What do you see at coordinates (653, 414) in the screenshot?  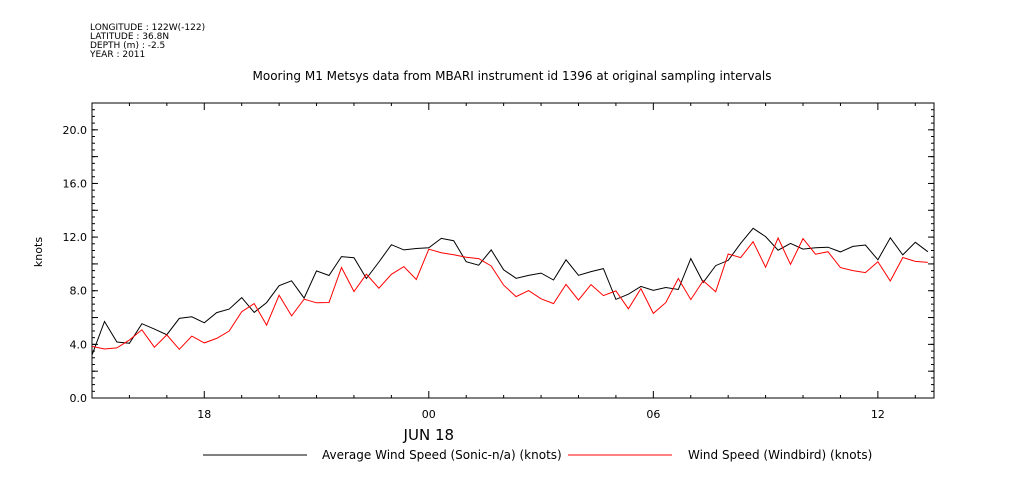 I see `x-tick-label: 06` at bounding box center [653, 414].